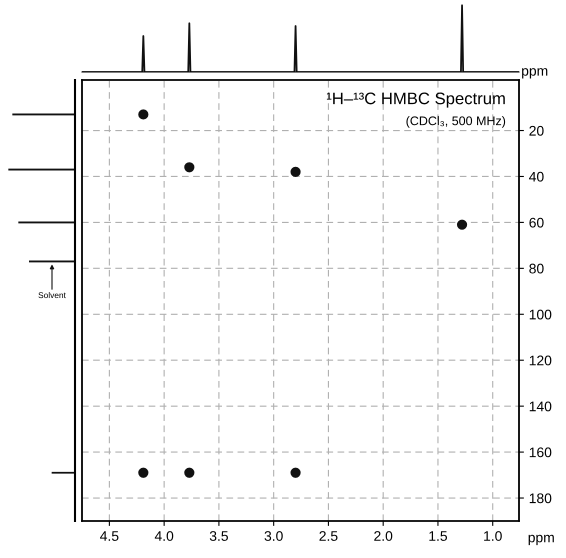 This screenshot has width=566, height=558. Describe the element at coordinates (541, 315) in the screenshot. I see `y-tick-label: 100` at that location.